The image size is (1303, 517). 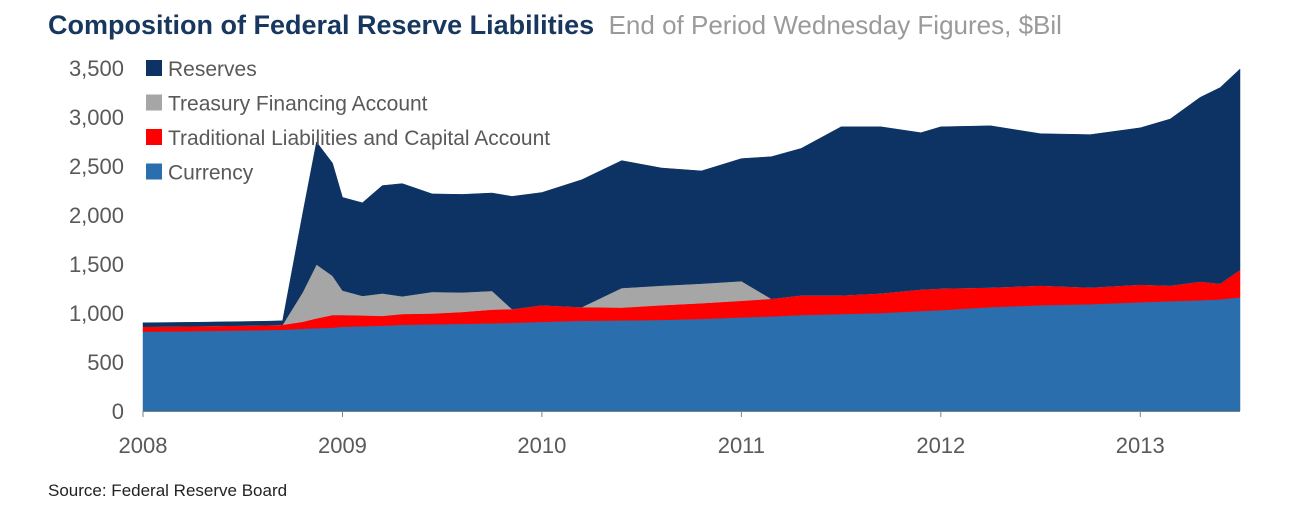 I want to click on y-tick-label: 2,000, so click(x=96, y=215).